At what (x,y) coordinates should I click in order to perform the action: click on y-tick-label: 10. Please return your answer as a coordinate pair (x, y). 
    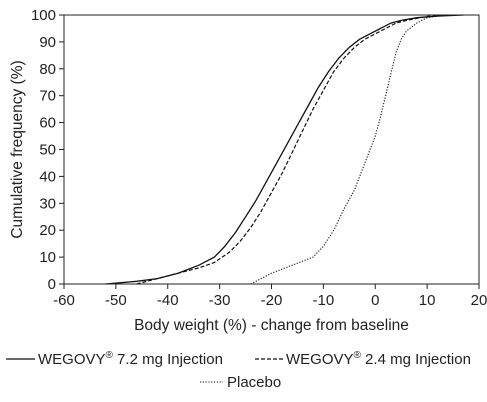
    Looking at the image, I should click on (47, 257).